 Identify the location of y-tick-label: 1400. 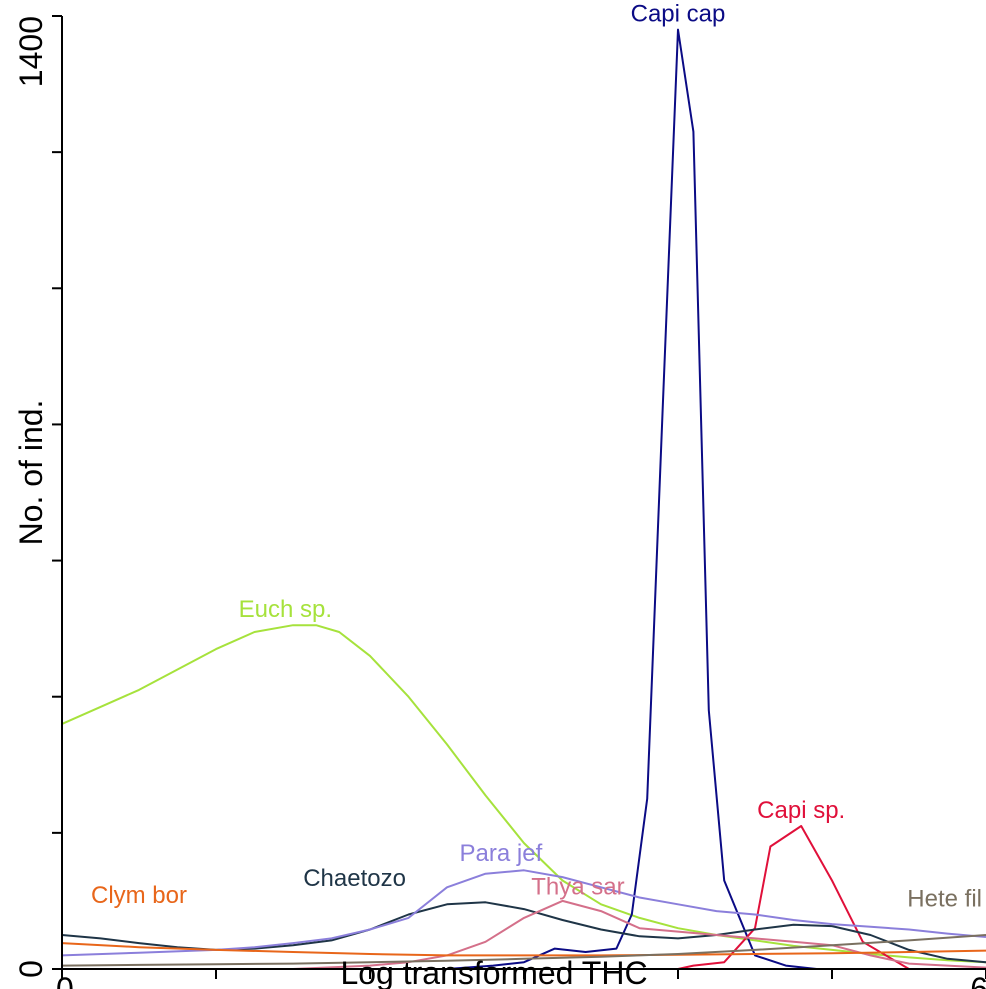
(31, 51).